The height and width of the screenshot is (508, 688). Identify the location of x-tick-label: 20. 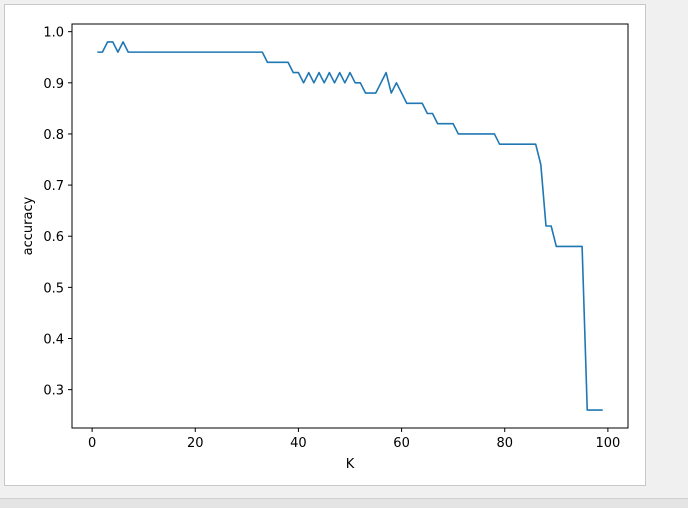
(195, 443).